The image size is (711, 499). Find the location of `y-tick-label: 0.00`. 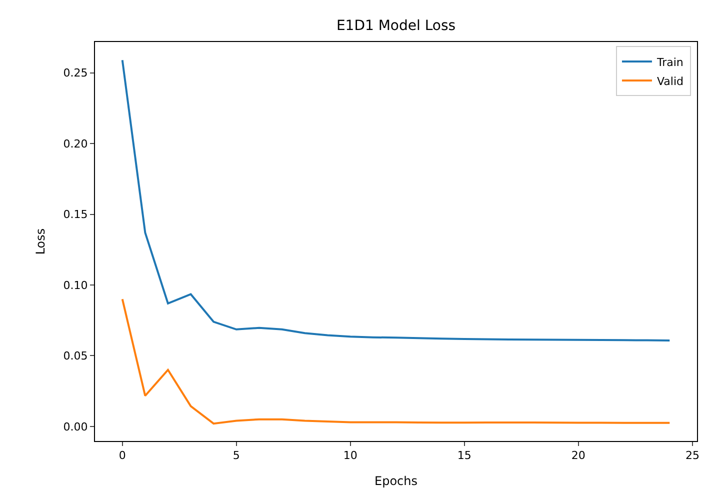

y-tick-label: 0.00 is located at coordinates (75, 427).